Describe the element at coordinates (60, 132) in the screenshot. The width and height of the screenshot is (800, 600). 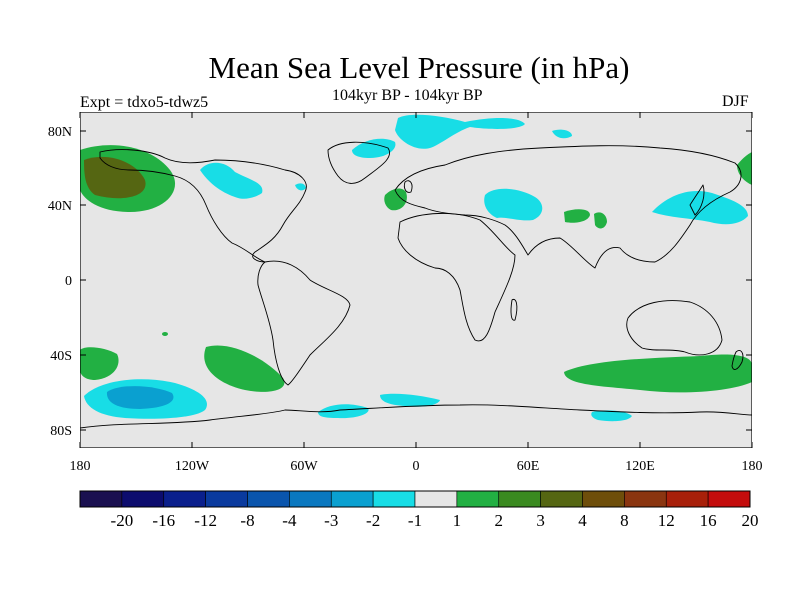
I see `y-tick-label: 80N` at that location.